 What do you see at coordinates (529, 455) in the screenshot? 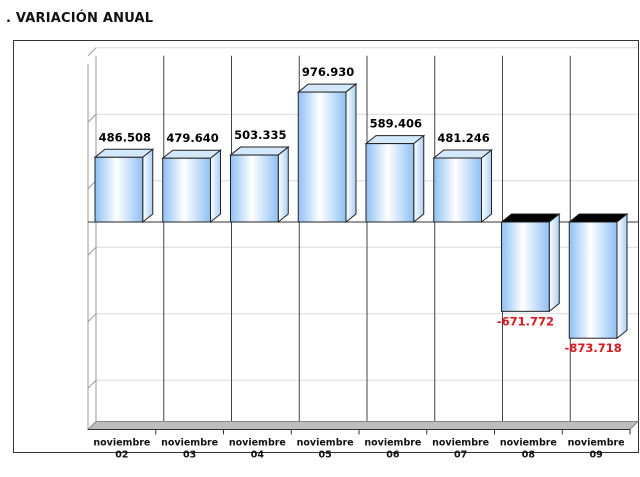
I see `x-tick-label-year: 08` at bounding box center [529, 455].